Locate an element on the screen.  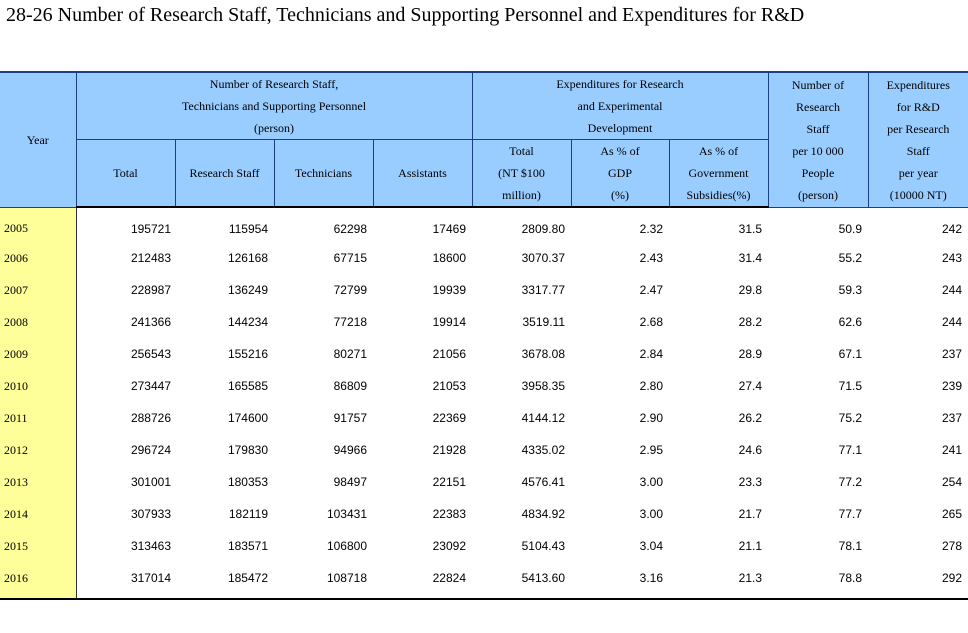
value-cell: 78.1 is located at coordinates (850, 546).